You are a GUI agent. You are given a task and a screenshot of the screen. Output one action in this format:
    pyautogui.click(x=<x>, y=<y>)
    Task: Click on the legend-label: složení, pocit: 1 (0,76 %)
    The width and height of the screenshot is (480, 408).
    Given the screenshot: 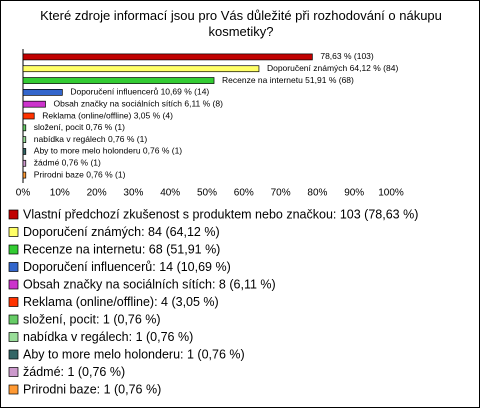 What is the action you would take?
    pyautogui.click(x=92, y=319)
    